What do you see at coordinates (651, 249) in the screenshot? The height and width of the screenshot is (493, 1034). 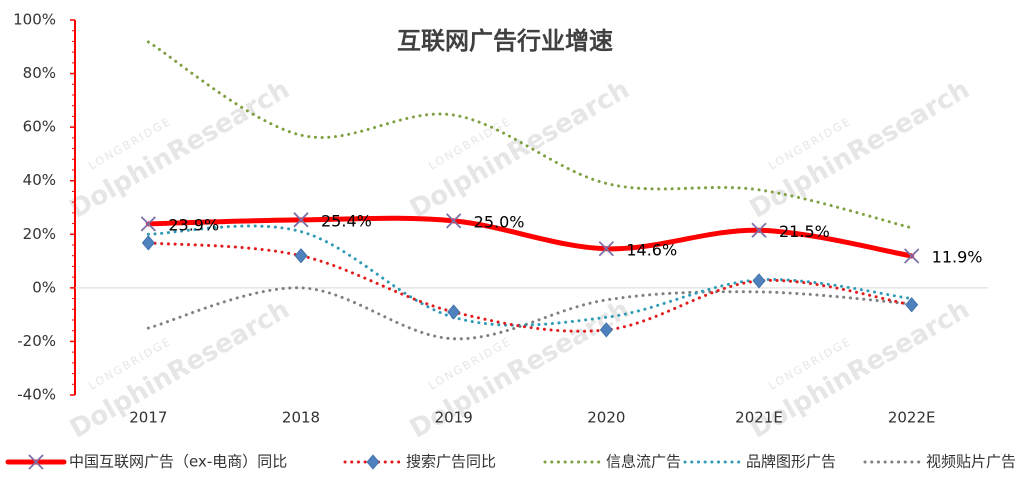 I see `data-label: 14.6%` at bounding box center [651, 249].